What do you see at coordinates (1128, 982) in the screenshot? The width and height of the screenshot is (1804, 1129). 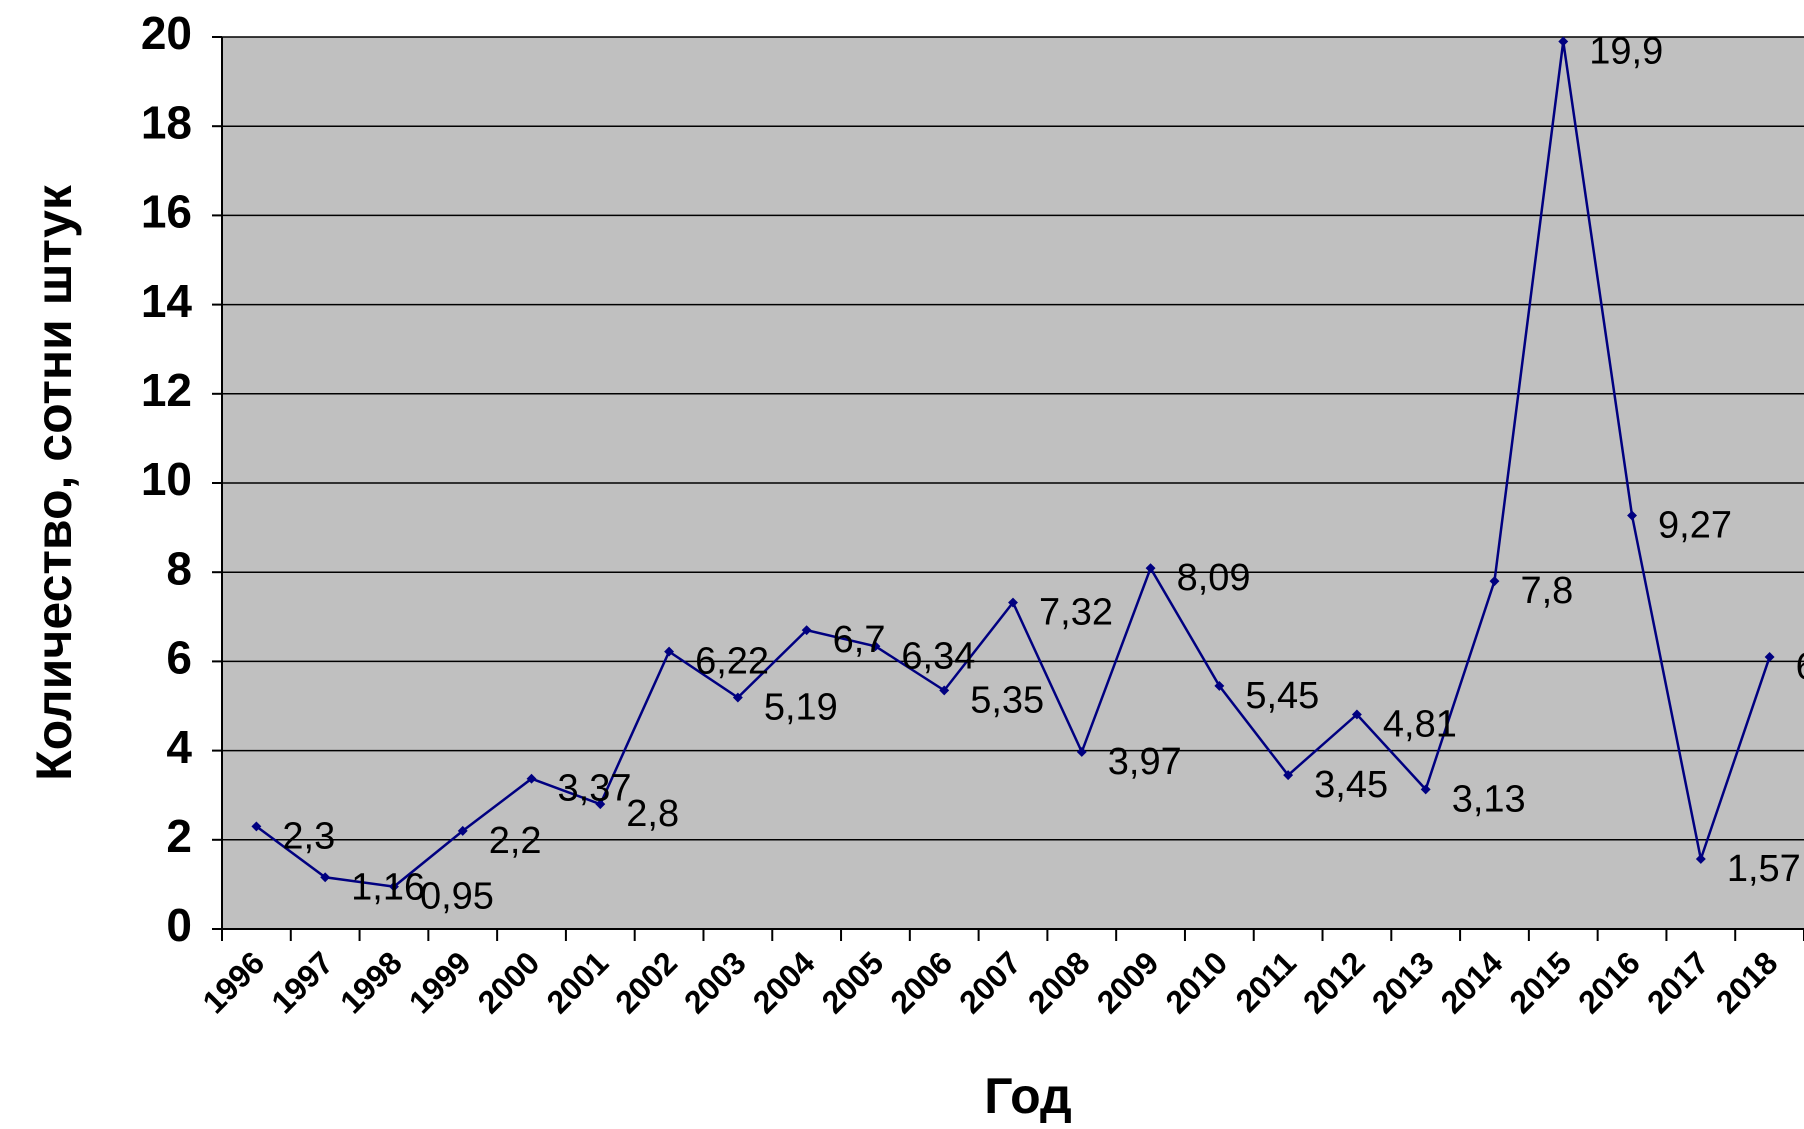 I see `x-tick-label: 2009` at bounding box center [1128, 982].